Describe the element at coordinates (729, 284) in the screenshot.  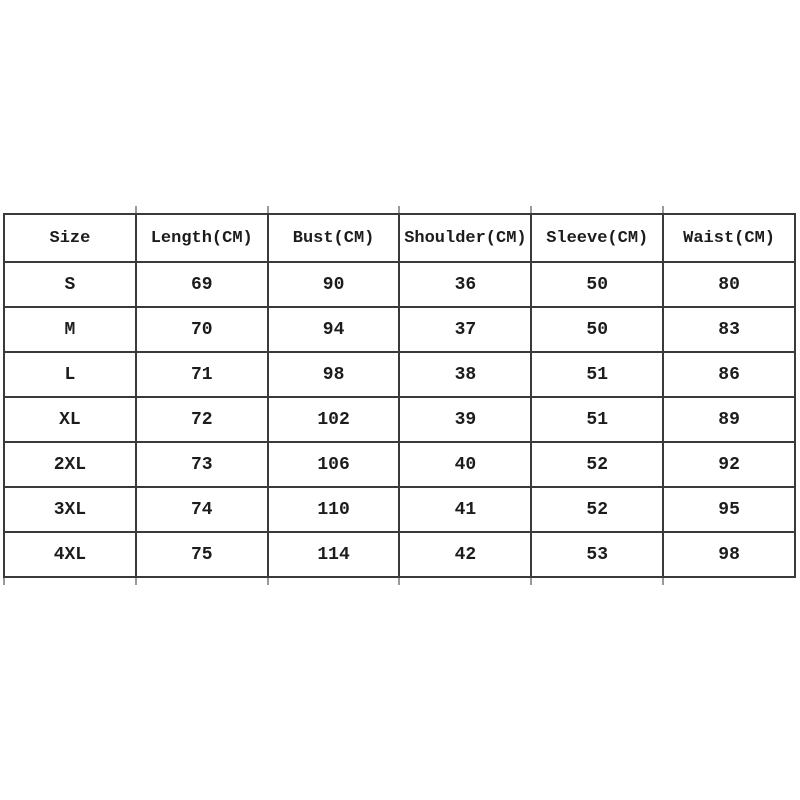
I see `table-cell: 80` at that location.